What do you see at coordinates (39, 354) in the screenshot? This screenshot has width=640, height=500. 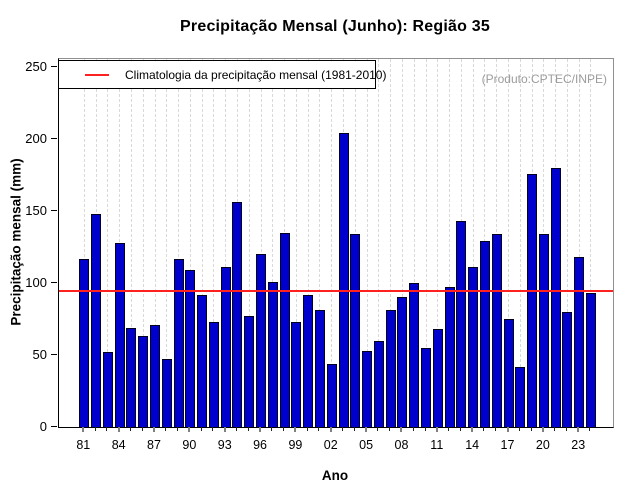 I see `y-tick-label-50: 50` at bounding box center [39, 354].